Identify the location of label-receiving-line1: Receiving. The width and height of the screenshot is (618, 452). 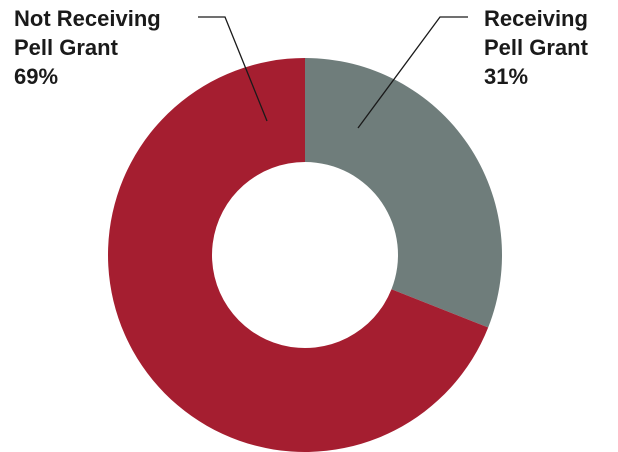
(536, 18).